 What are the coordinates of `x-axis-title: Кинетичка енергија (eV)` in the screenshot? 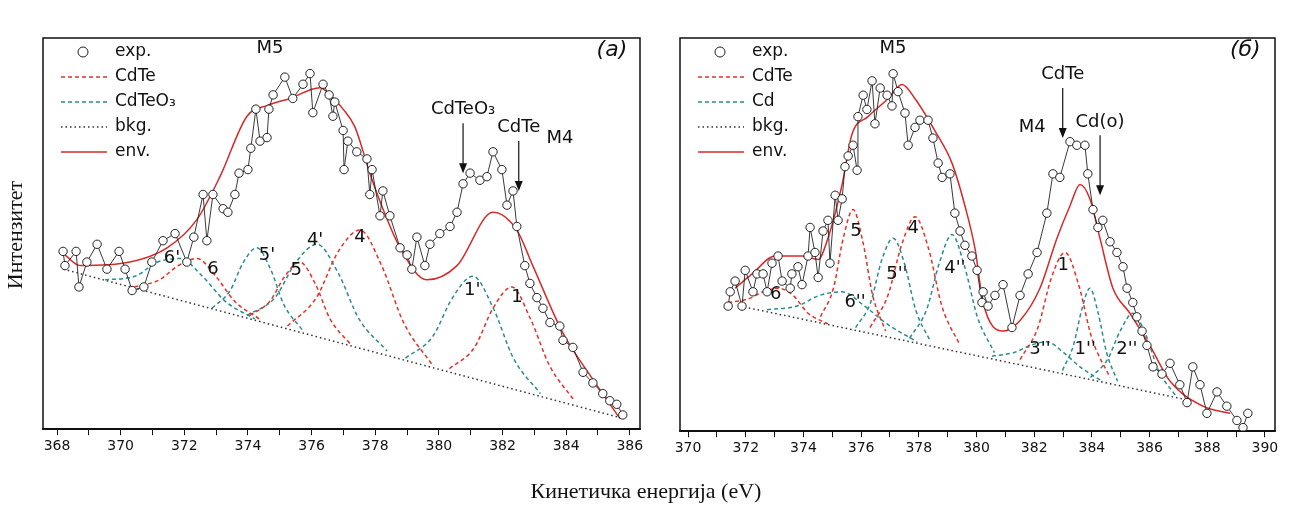 It's located at (646, 491).